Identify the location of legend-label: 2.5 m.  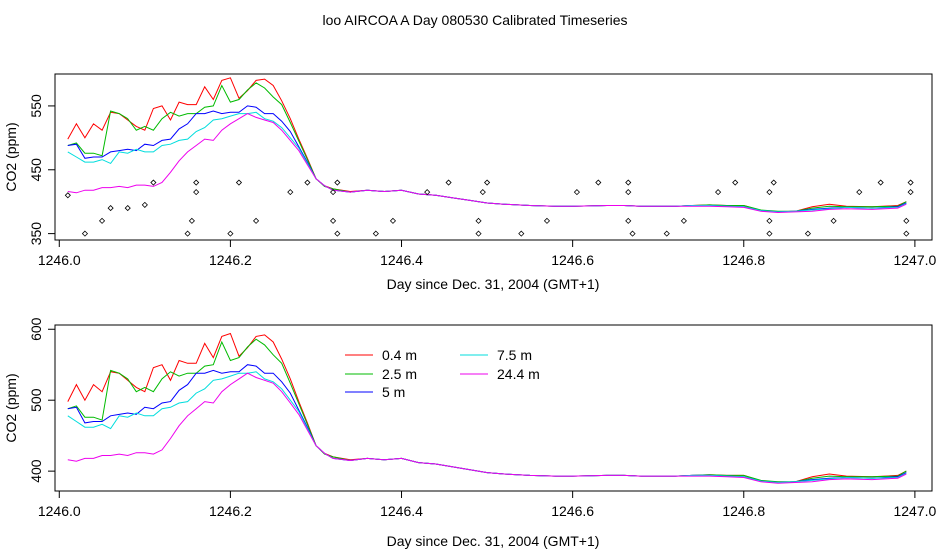
(399, 374).